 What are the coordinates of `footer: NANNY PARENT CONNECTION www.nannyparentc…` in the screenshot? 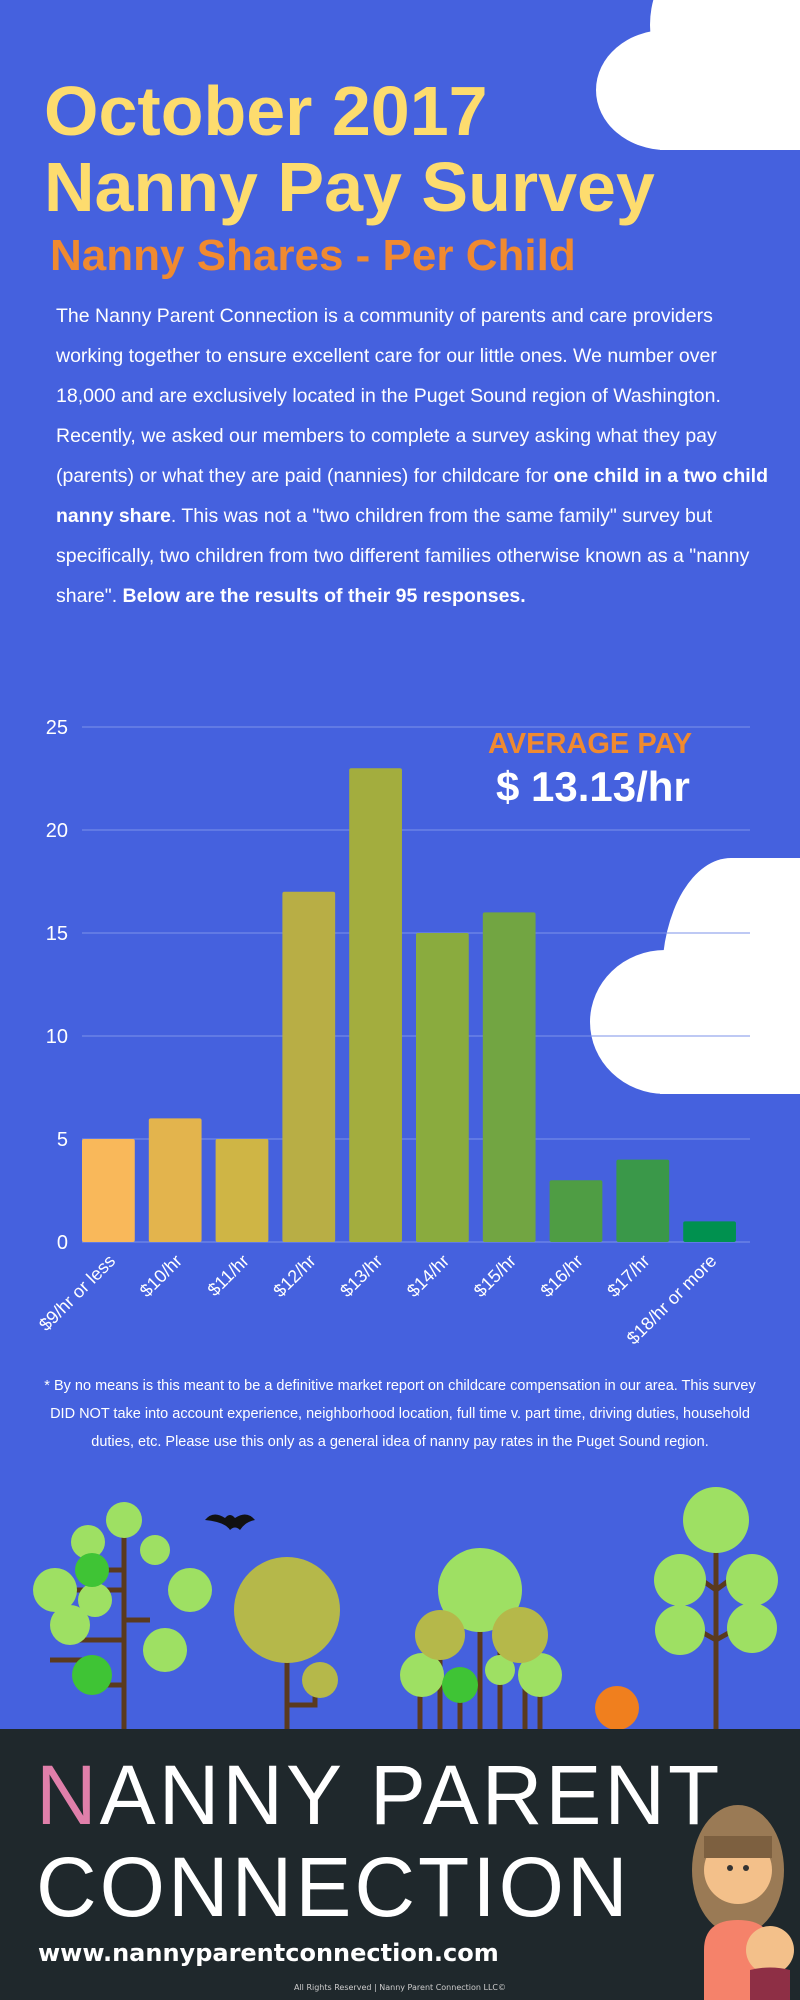 It's located at (400, 1864).